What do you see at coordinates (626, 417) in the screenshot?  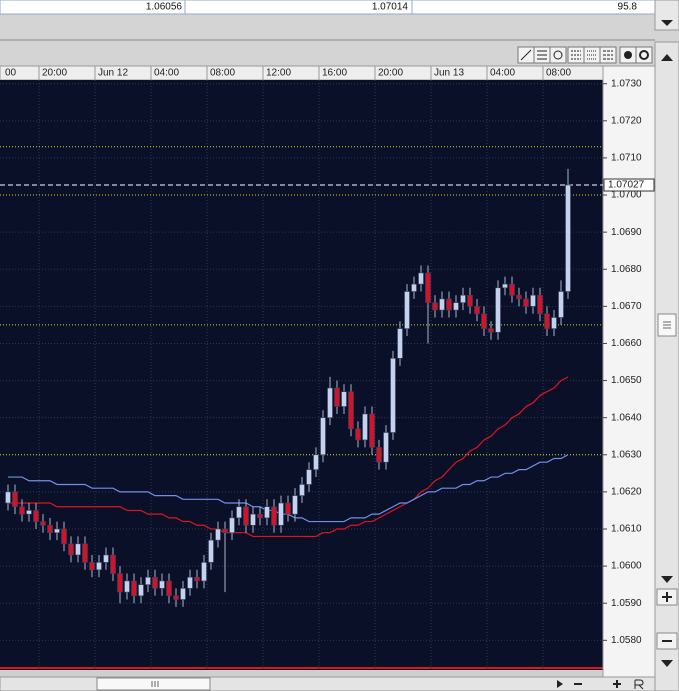 I see `y-tick-label: 1.0640` at bounding box center [626, 417].